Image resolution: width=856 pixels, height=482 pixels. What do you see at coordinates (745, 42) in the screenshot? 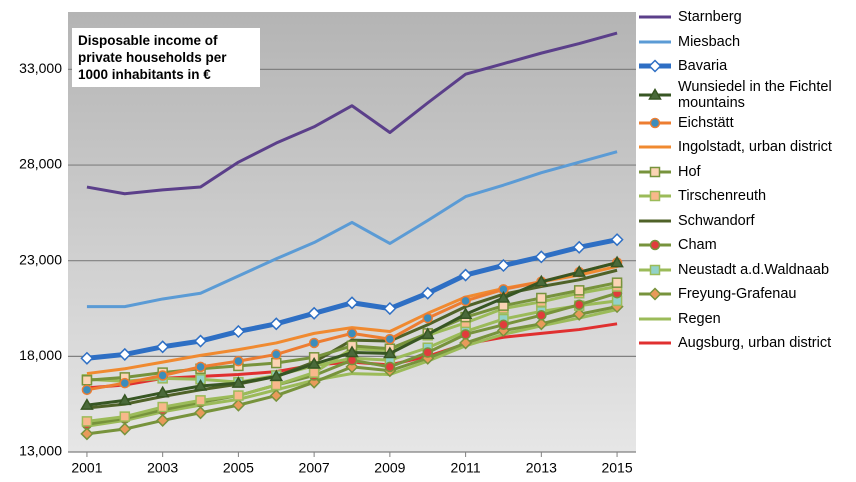
I see `legend-item: Miesbach` at bounding box center [745, 42].